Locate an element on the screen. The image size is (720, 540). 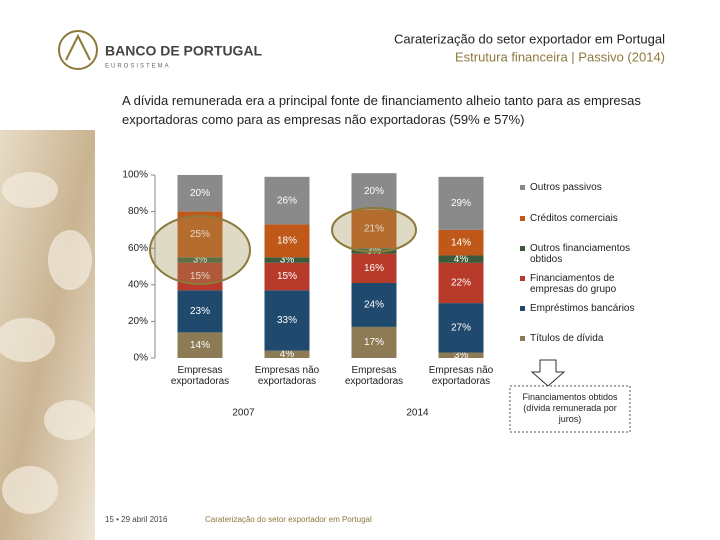
footer-page: 15 • 29 abril 2016 is located at coordinates (136, 519).